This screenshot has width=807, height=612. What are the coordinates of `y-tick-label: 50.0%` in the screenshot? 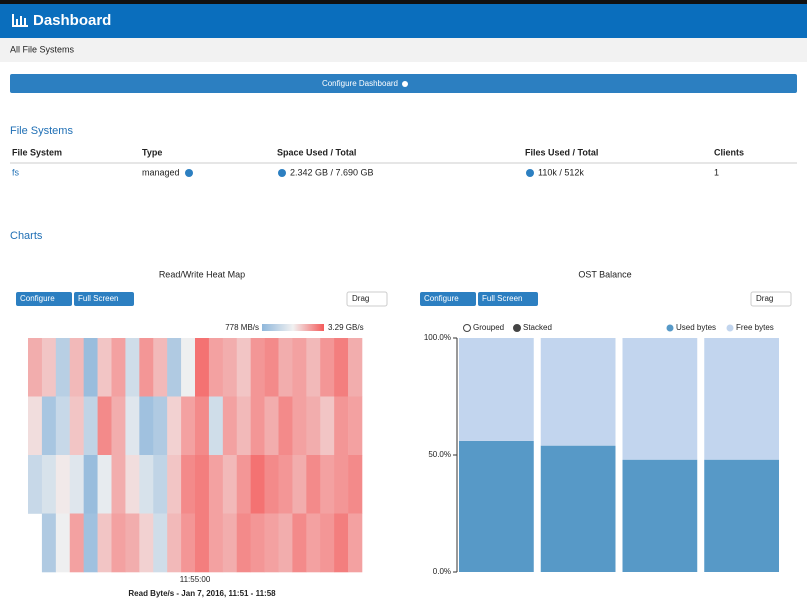 It's located at (439, 454).